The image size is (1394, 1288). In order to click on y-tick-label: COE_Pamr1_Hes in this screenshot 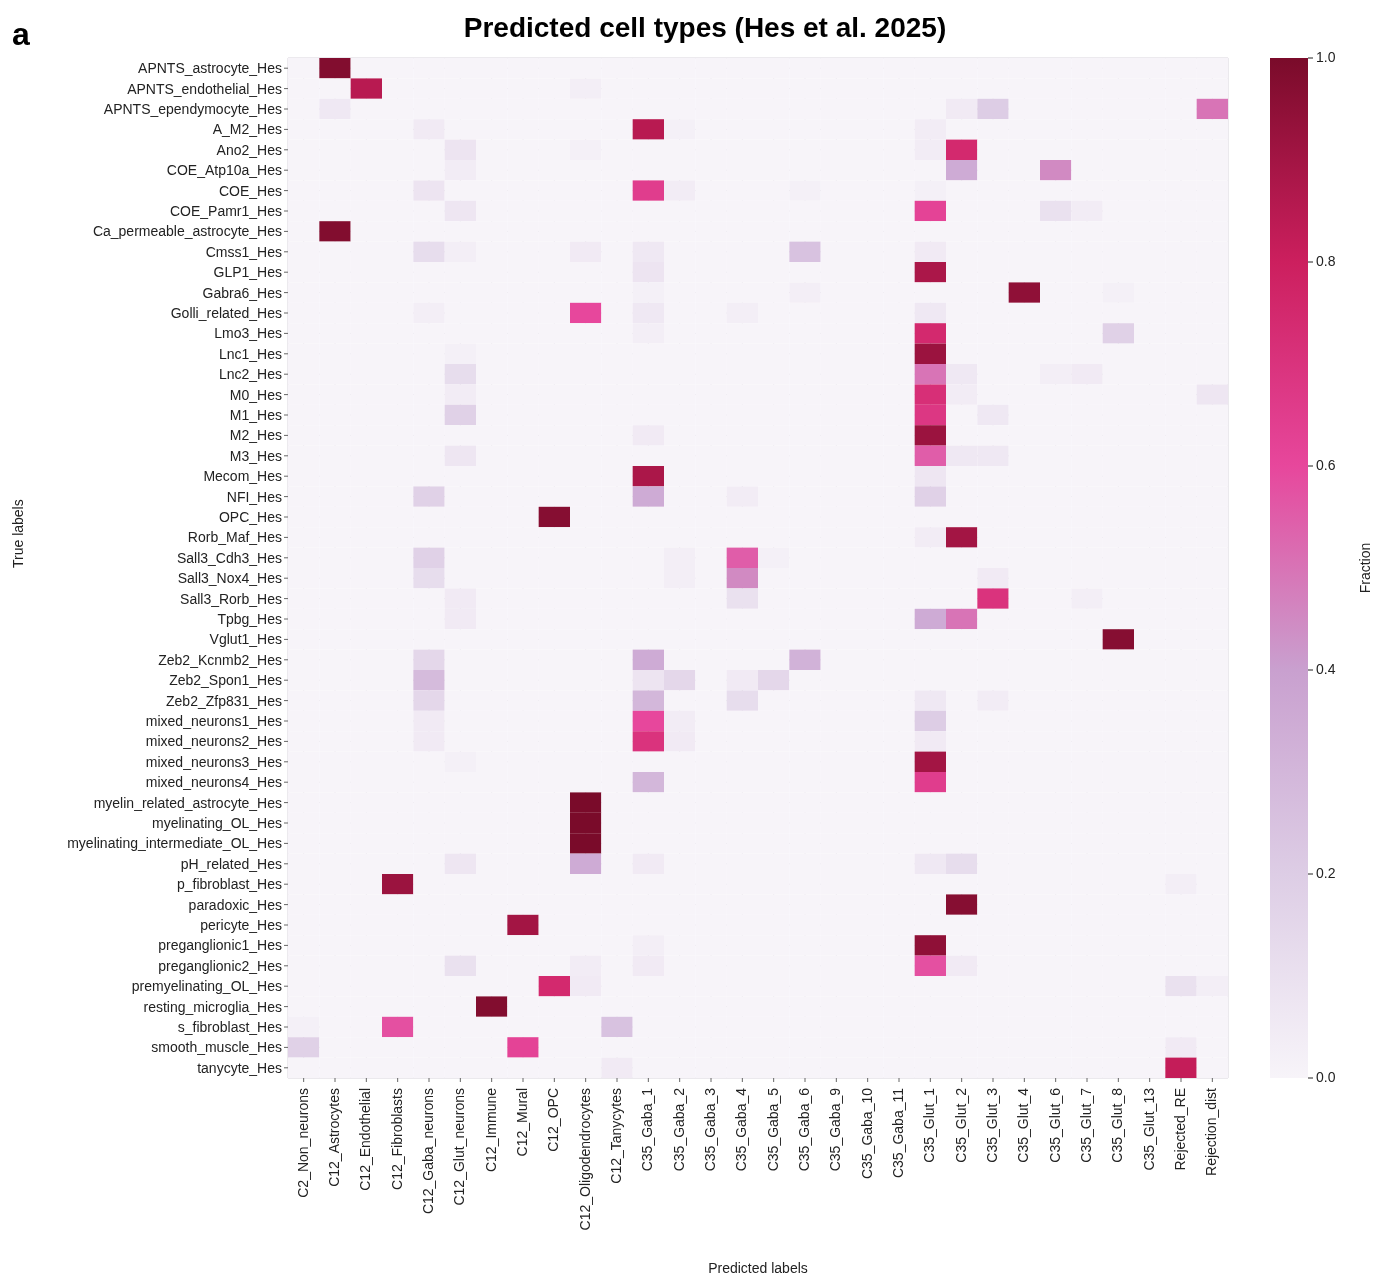, I will do `click(225, 210)`.